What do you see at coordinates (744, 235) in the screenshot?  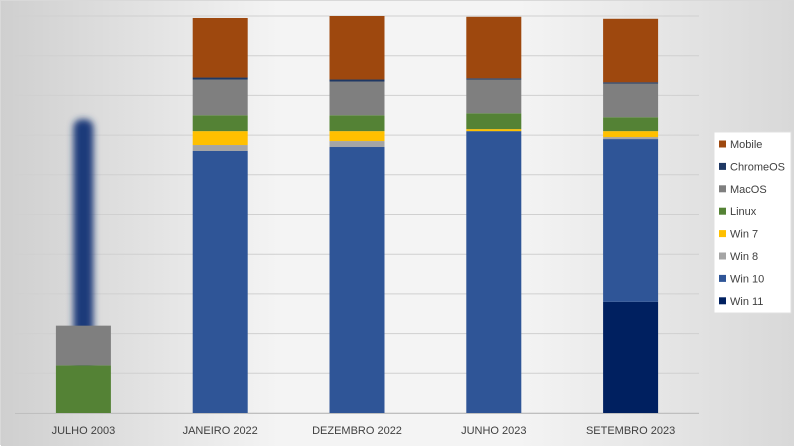 I see `legend-label: Win 7` at bounding box center [744, 235].